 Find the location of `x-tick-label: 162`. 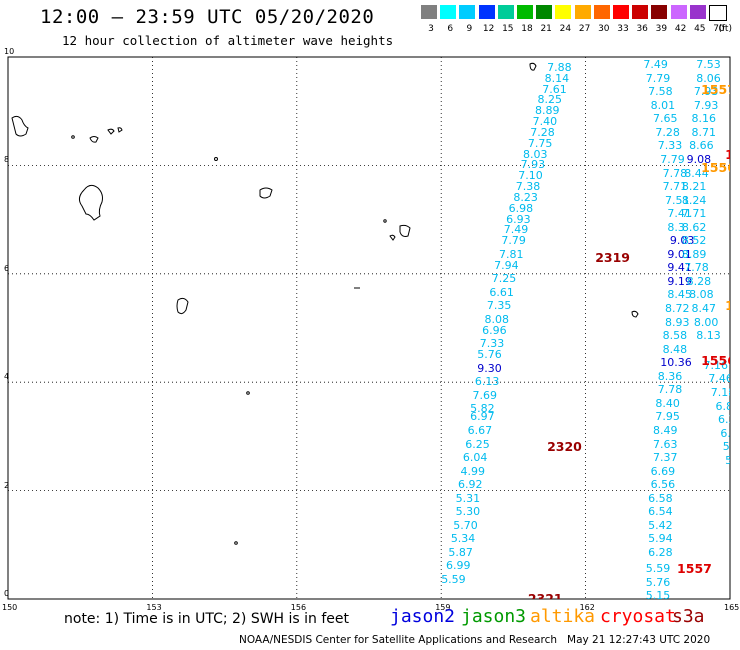

x-tick-label: 162 is located at coordinates (587, 607).